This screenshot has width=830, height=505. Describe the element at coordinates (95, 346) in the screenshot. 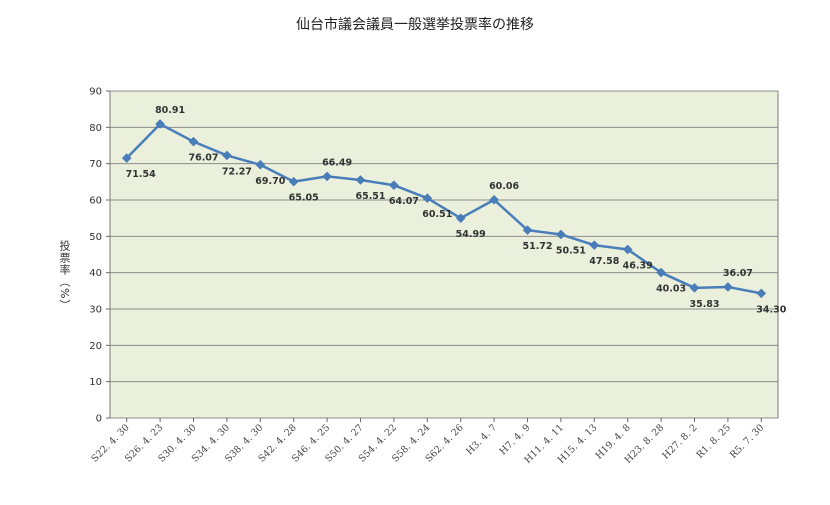

I see `y-tick-label: 20` at that location.